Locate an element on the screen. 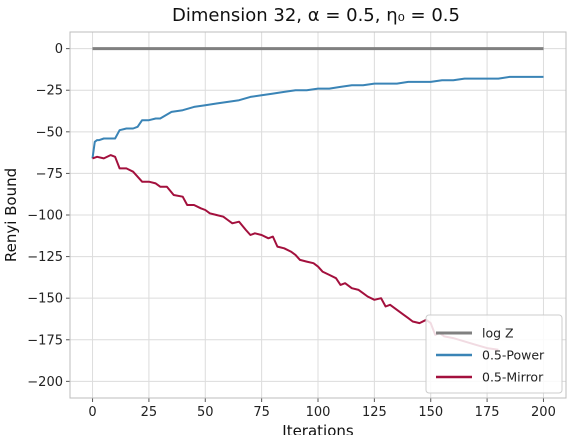 The height and width of the screenshot is (435, 571). y-tick-label: −150 is located at coordinates (45, 299).